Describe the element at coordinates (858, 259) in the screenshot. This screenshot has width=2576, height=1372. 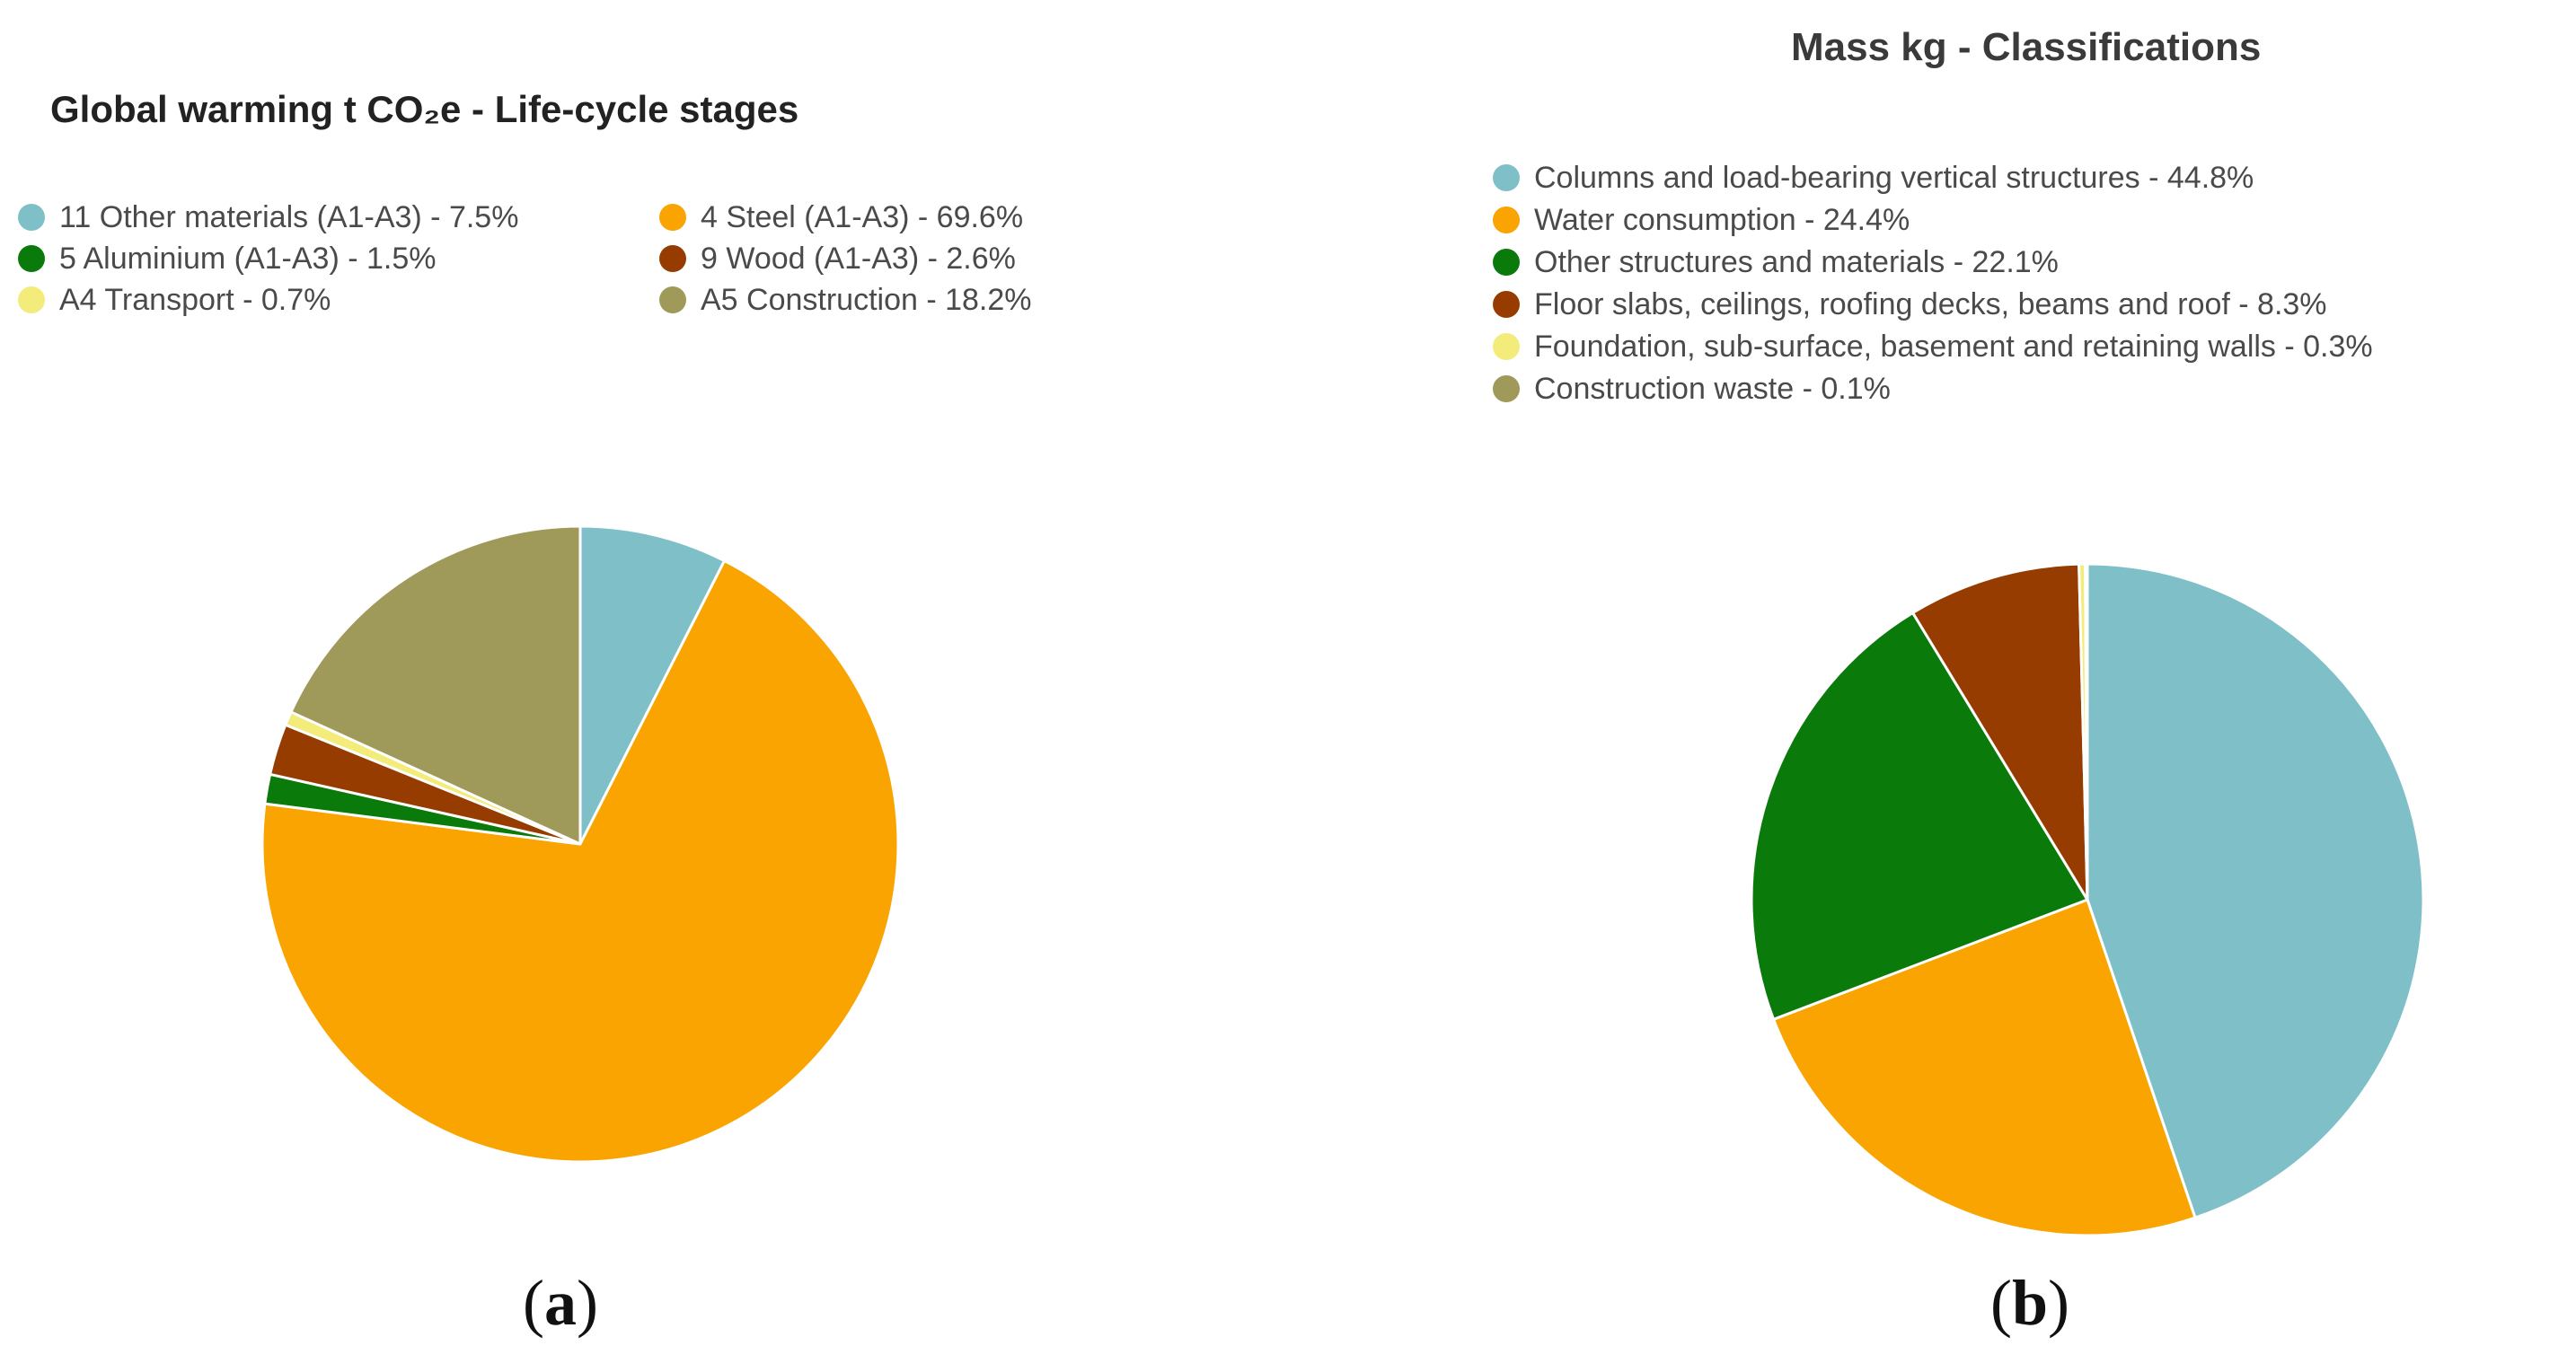
I see `chart-a-legend-label: 9 Wood (A1-A3) - 2.6%` at that location.